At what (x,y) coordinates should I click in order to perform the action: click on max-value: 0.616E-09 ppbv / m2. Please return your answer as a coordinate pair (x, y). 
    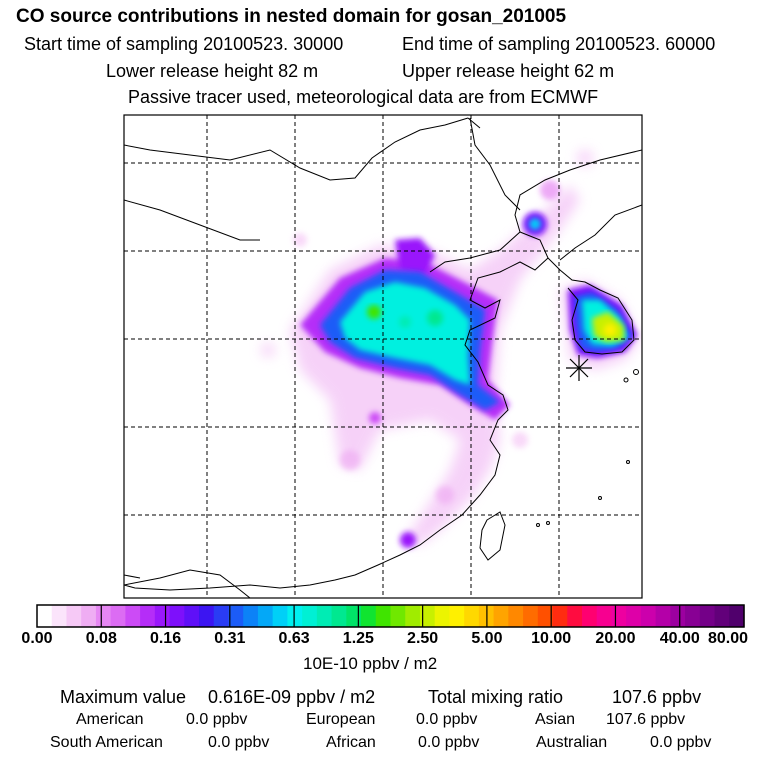
    Looking at the image, I should click on (292, 697).